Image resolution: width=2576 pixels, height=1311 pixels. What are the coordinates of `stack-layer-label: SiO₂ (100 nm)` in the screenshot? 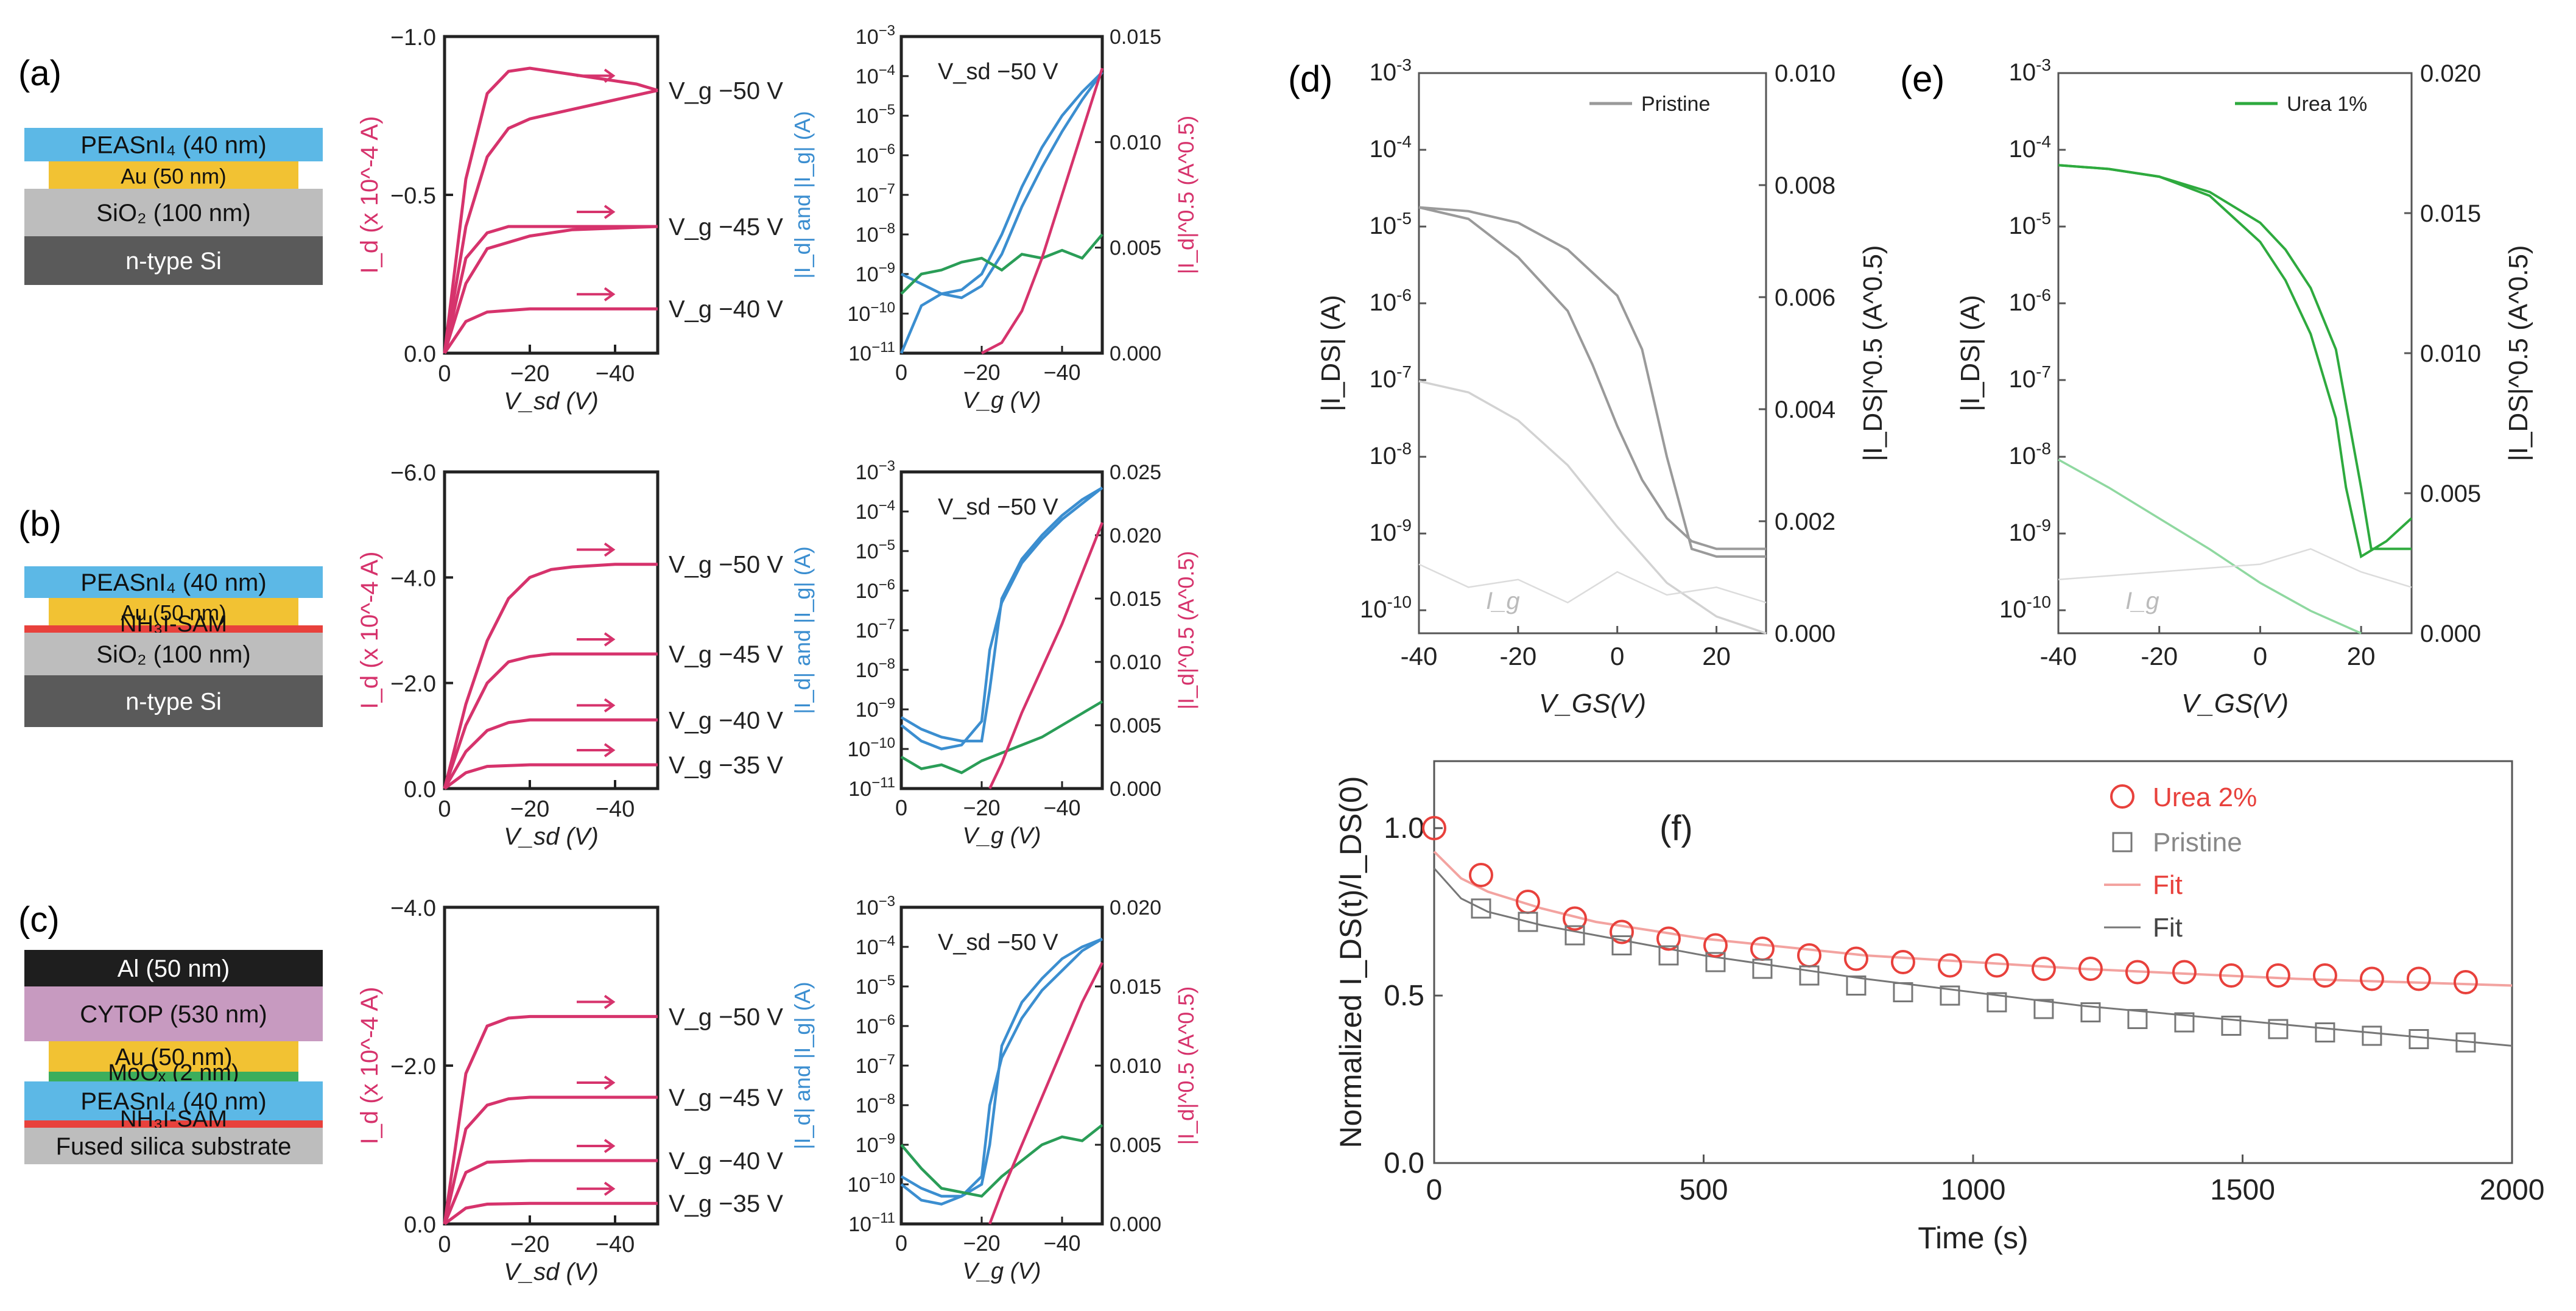 It's located at (173, 213).